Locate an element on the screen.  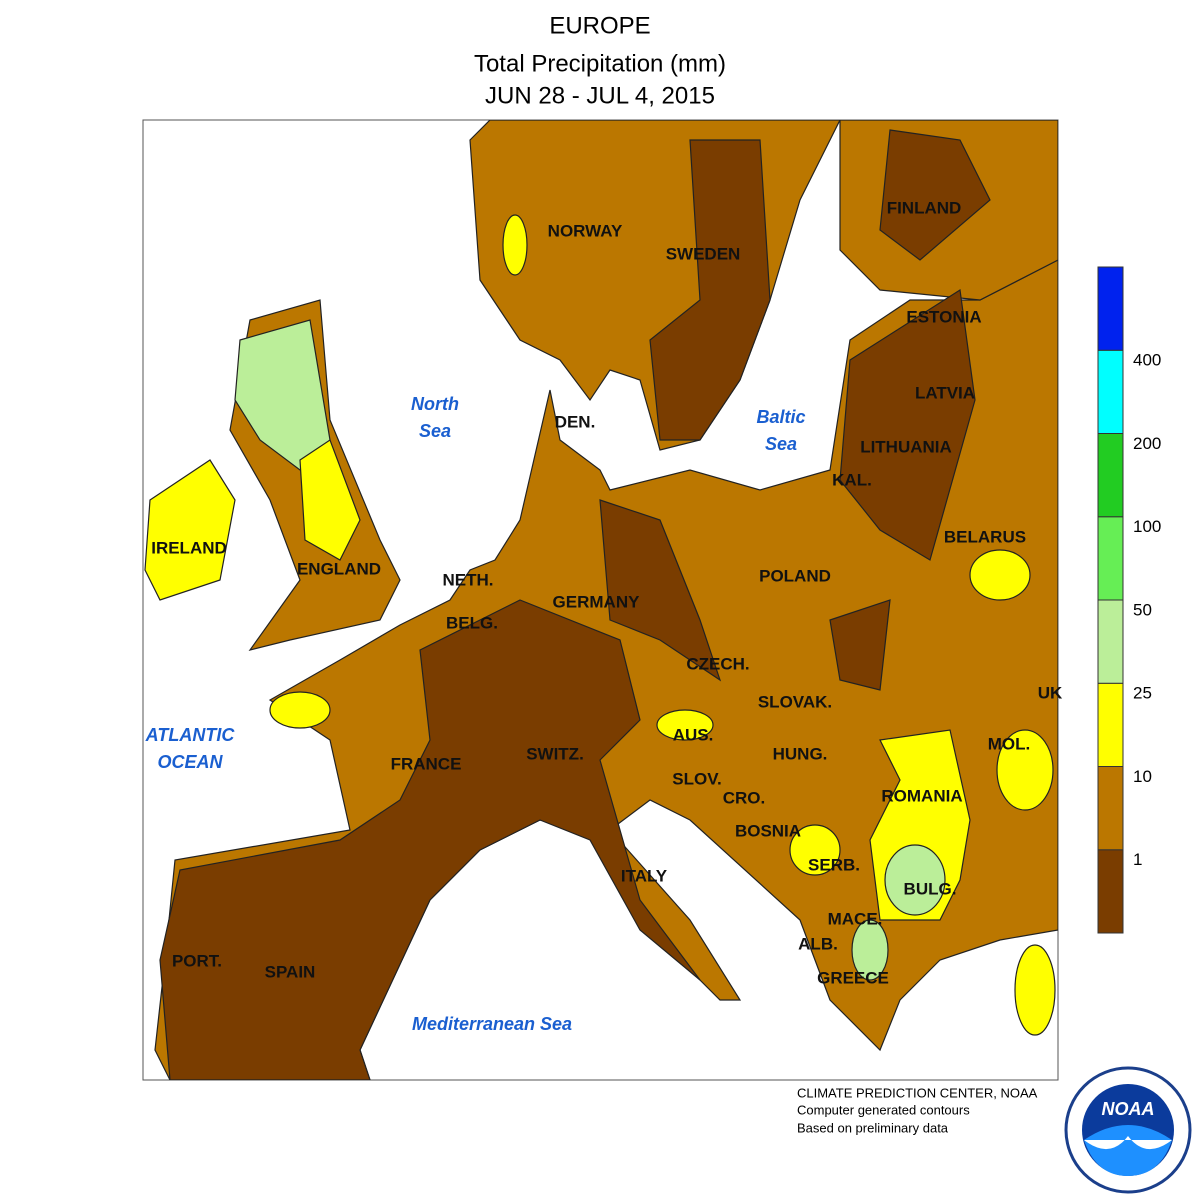
country-label: CZECH. is located at coordinates (717, 663).